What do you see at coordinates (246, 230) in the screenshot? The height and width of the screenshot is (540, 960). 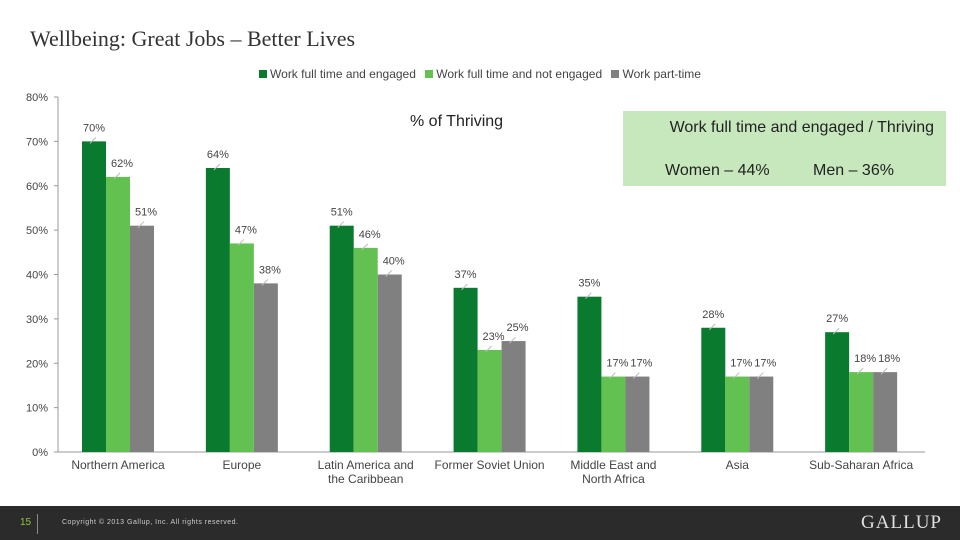 I see `data-label: 47%` at bounding box center [246, 230].